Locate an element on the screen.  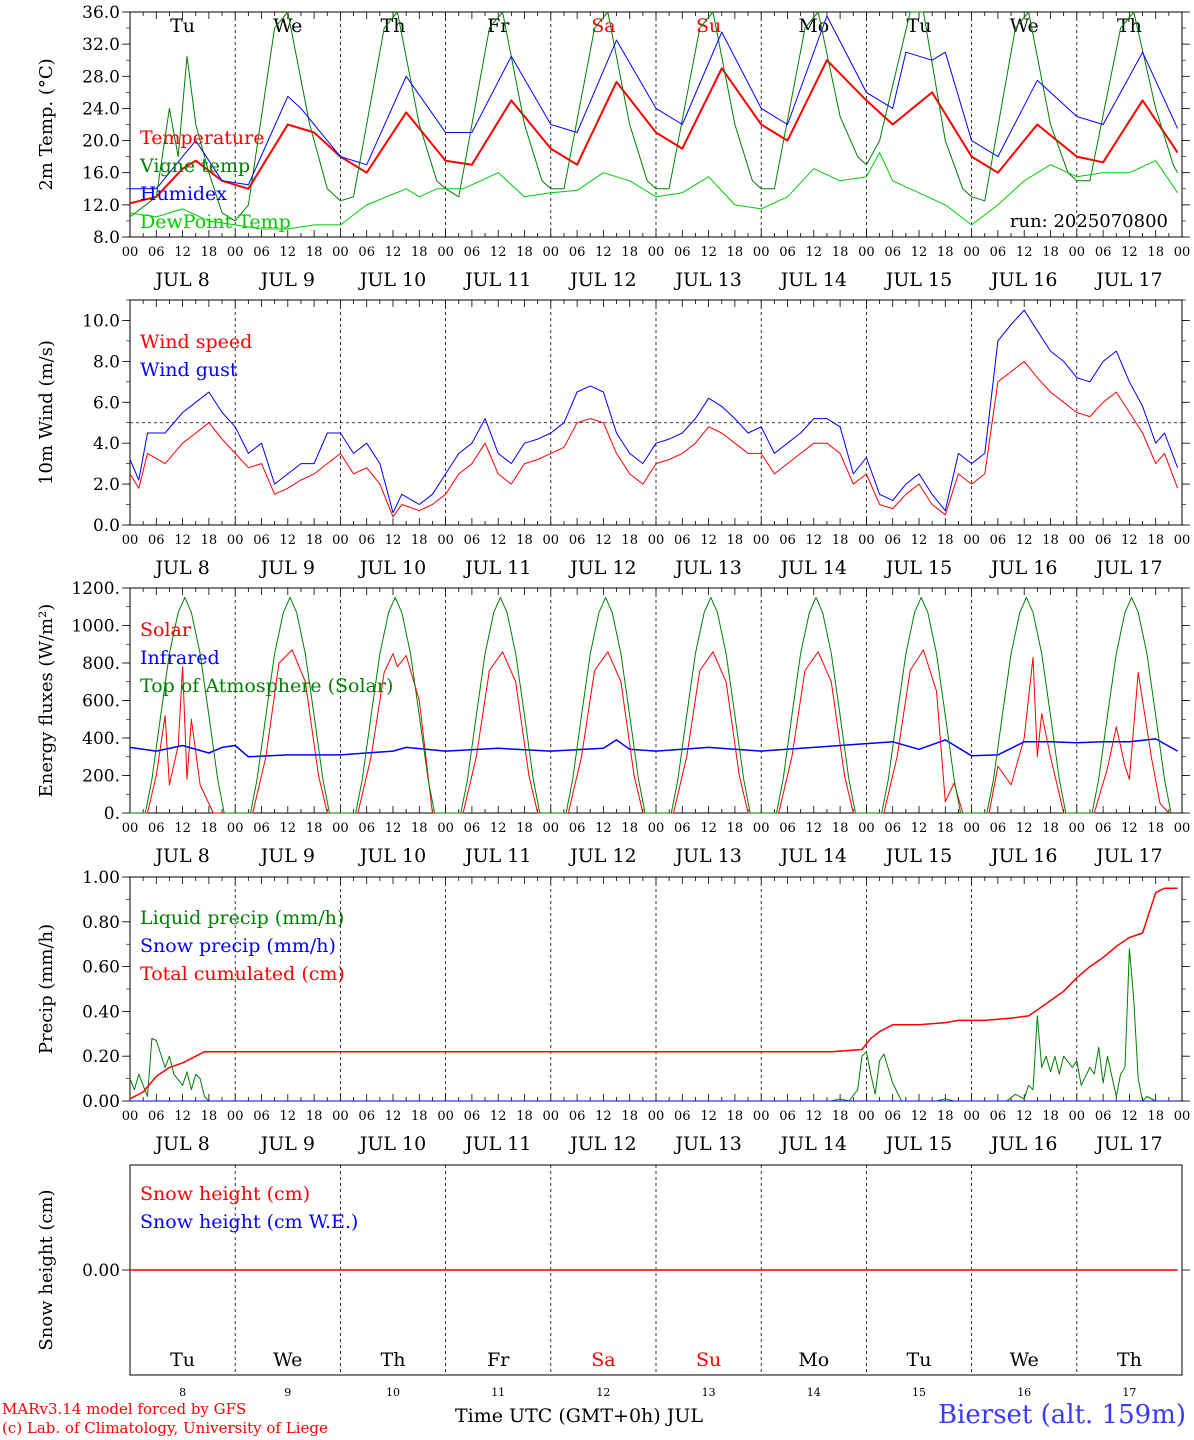
series-line-vigne-temp is located at coordinates (654, 116).